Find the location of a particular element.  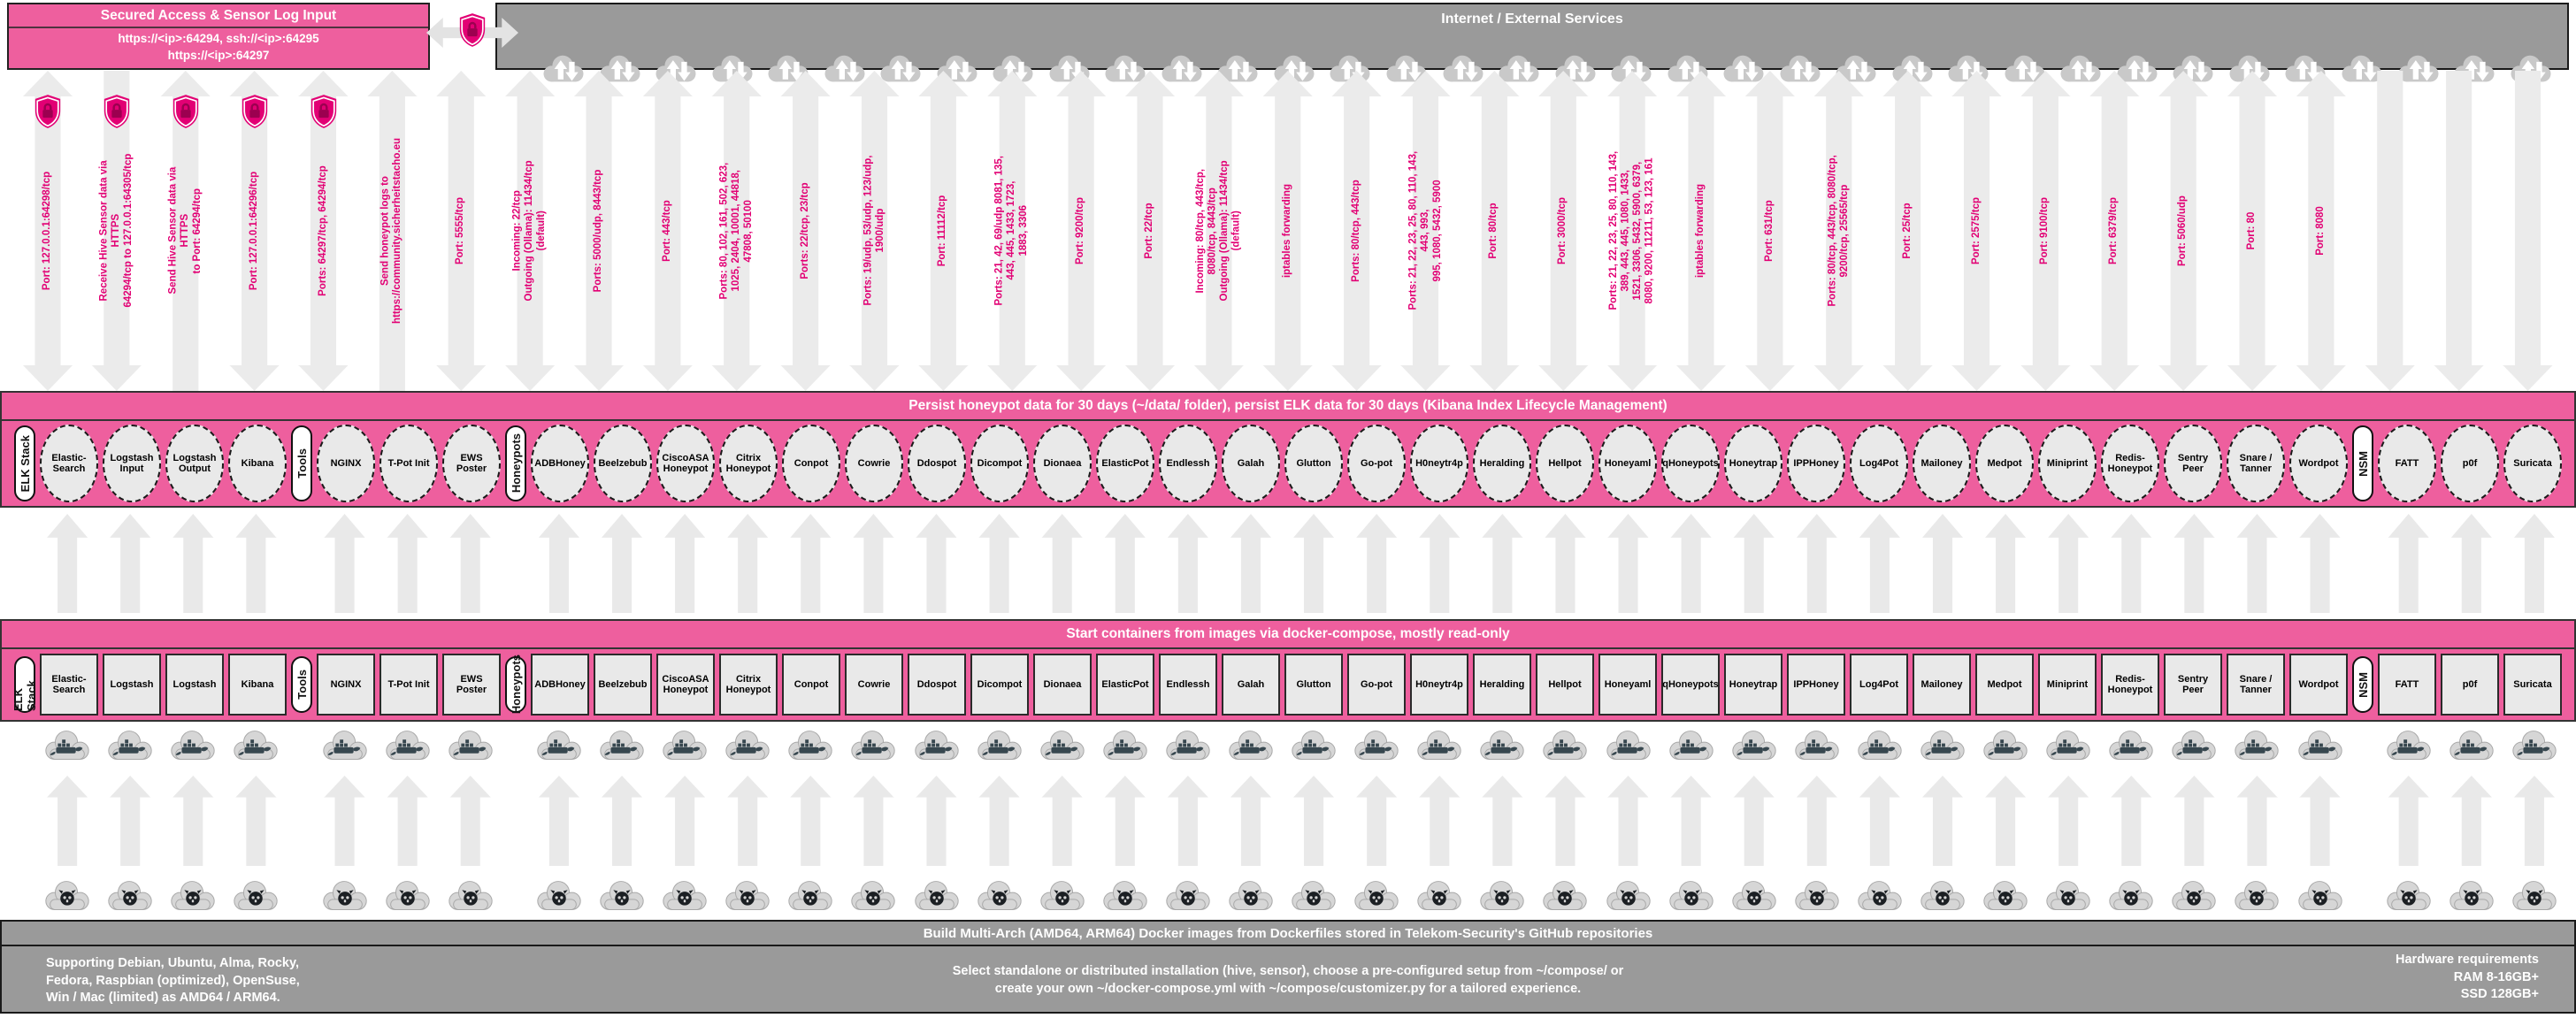

port-arrow-label: Ports: 80/tcp, 443/tcp is located at coordinates (1355, 231).